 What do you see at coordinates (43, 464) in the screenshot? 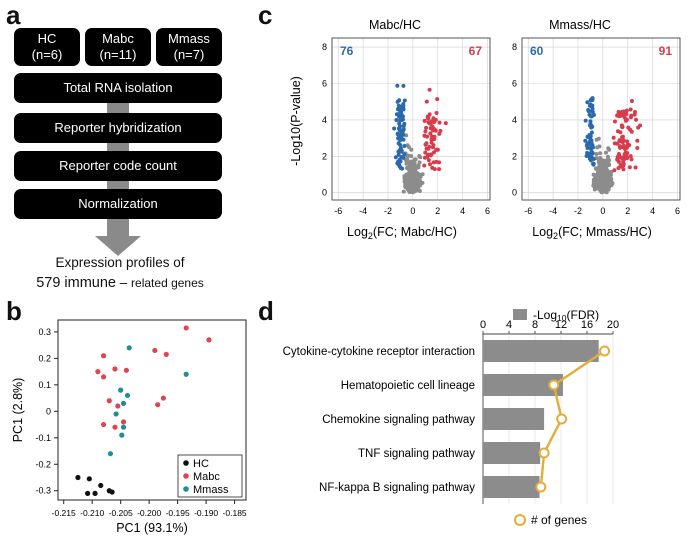
I see `pca-y-tick-label: -0.2` at bounding box center [43, 464].